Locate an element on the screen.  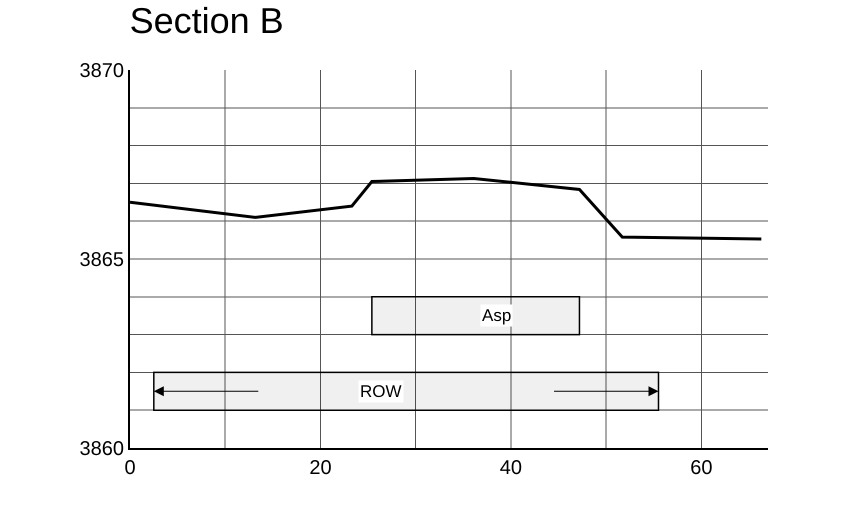
x-tick-label: 0 is located at coordinates (130, 468).